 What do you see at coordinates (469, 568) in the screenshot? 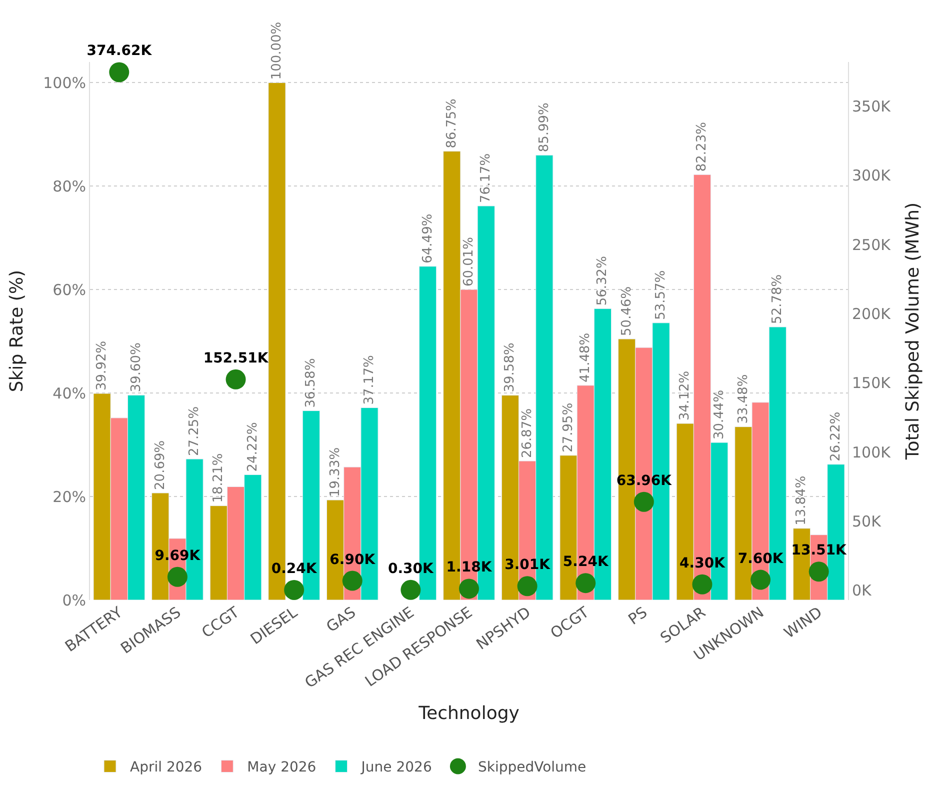
I see `data-label: 1.18K` at bounding box center [469, 568].